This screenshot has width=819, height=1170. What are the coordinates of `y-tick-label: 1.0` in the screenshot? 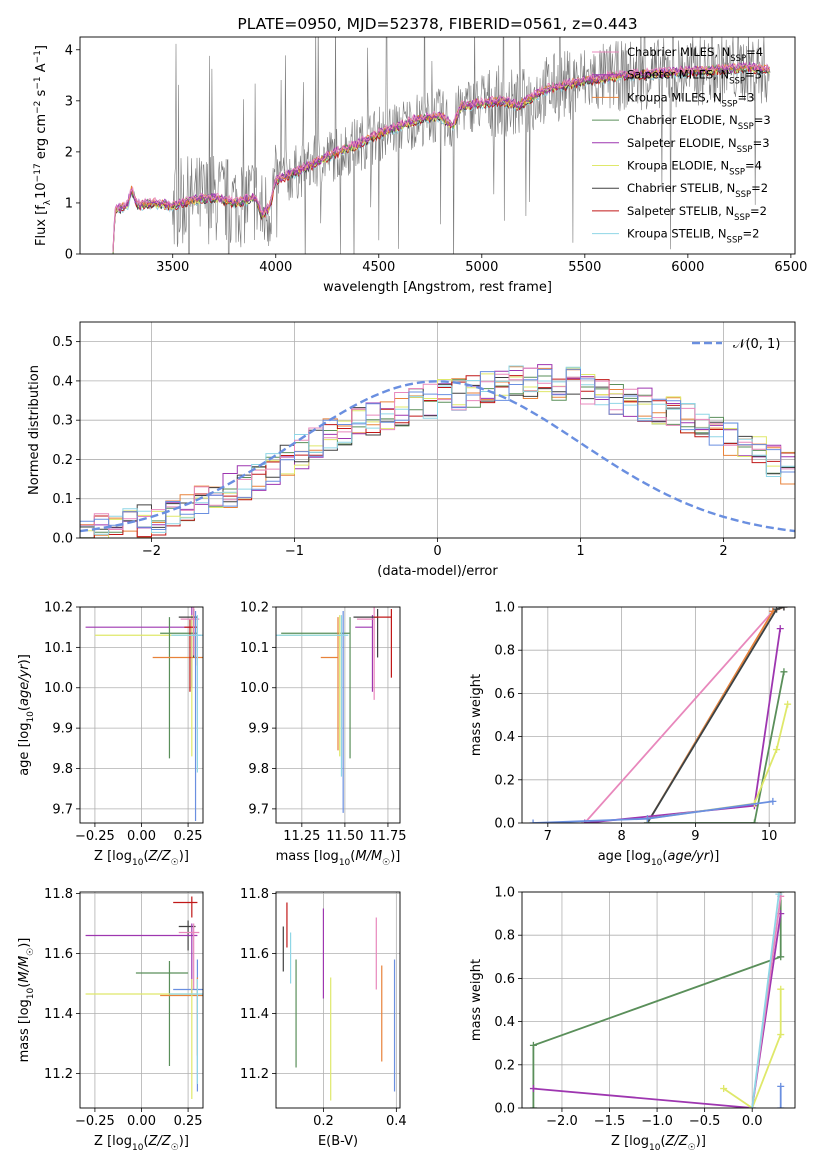 It's located at (504, 608).